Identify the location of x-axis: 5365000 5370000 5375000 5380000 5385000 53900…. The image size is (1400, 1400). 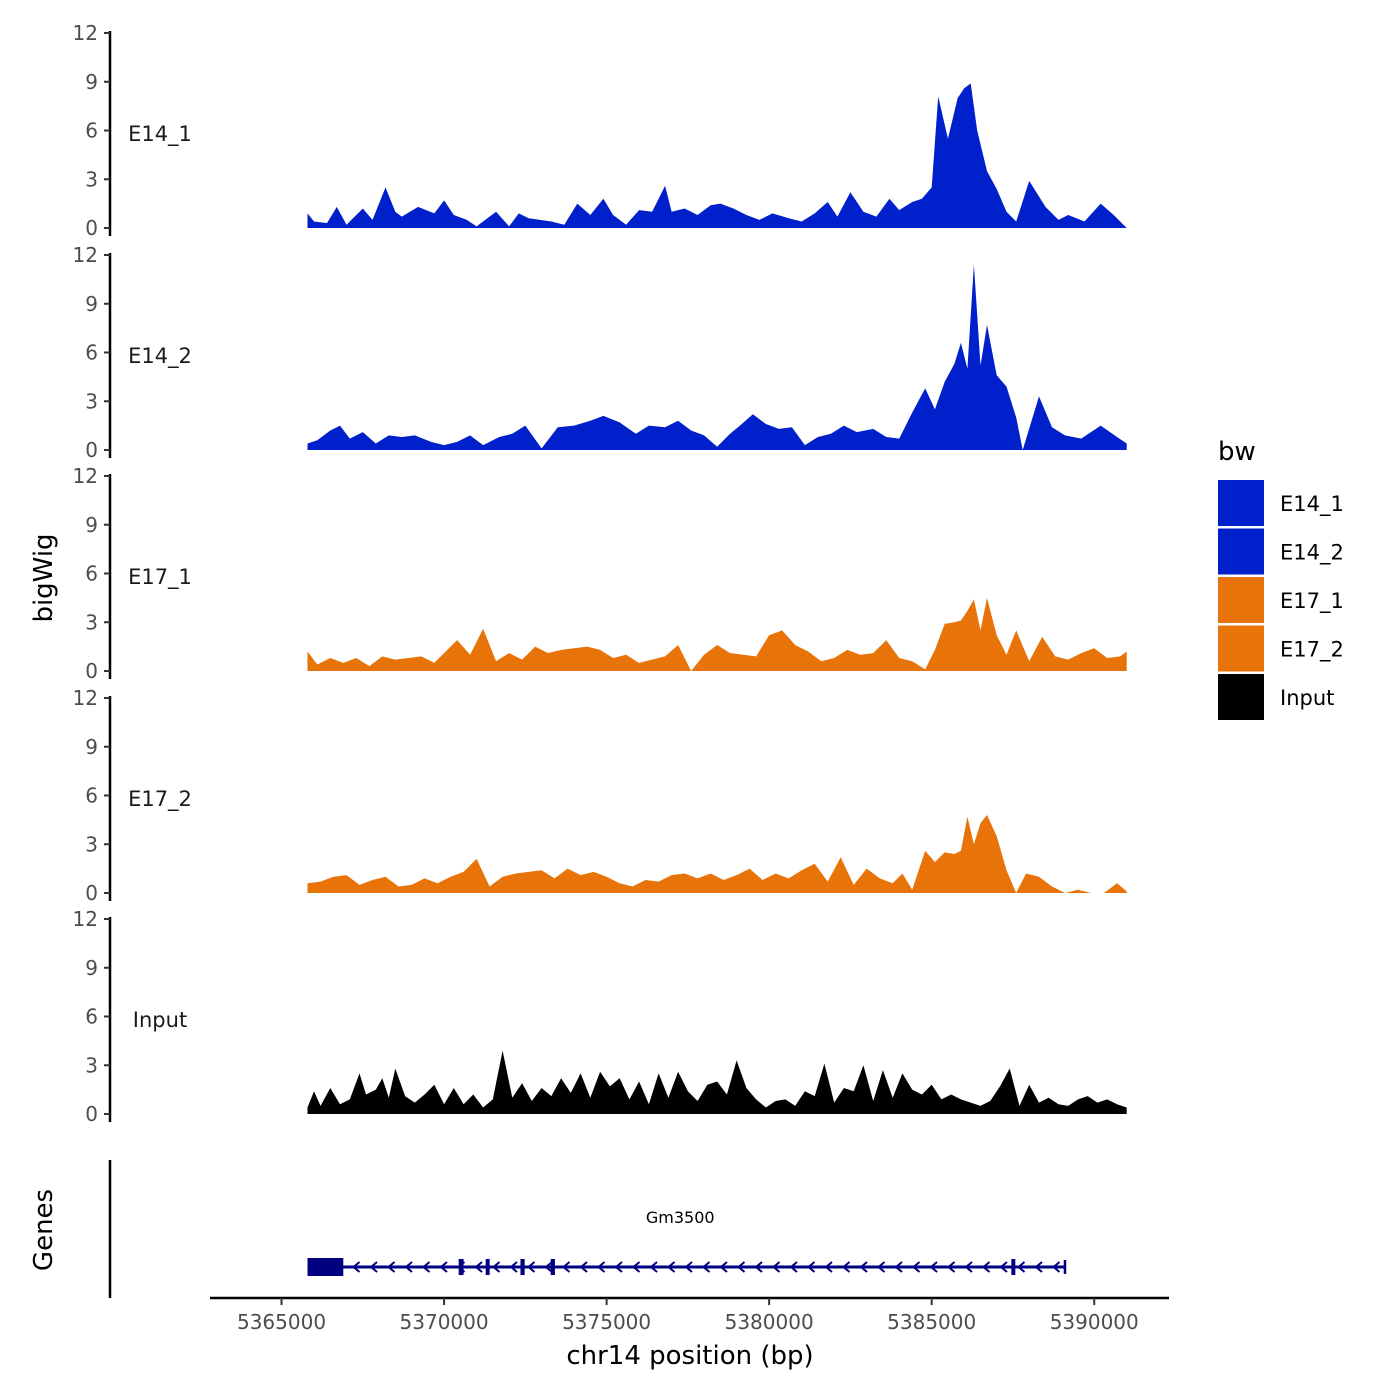
(689, 1315).